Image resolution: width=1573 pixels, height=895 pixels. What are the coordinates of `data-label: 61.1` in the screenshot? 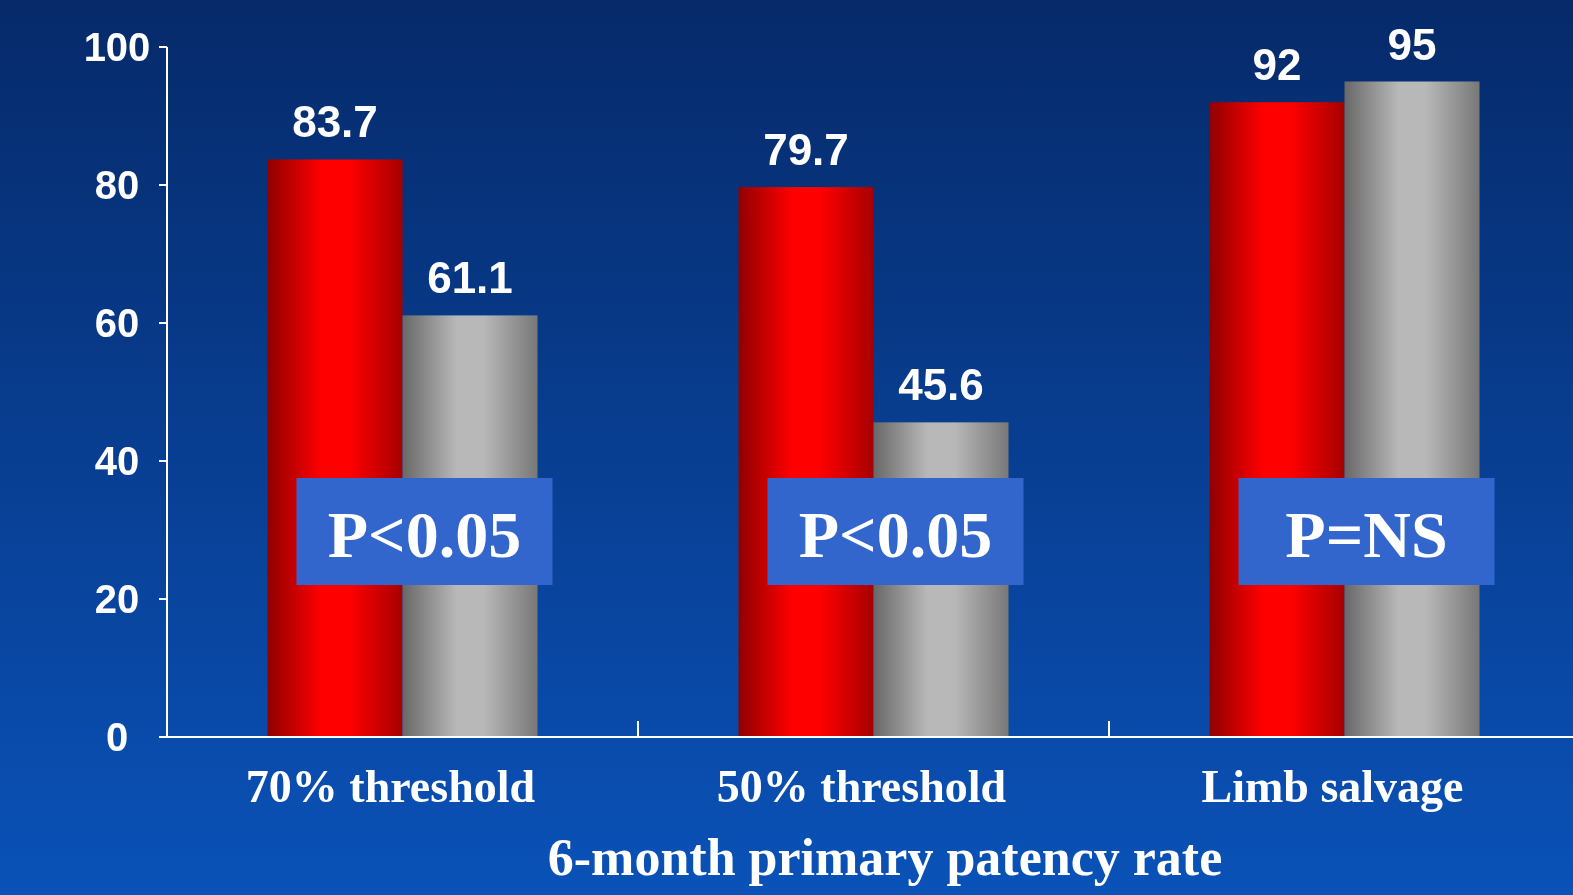 It's located at (470, 278).